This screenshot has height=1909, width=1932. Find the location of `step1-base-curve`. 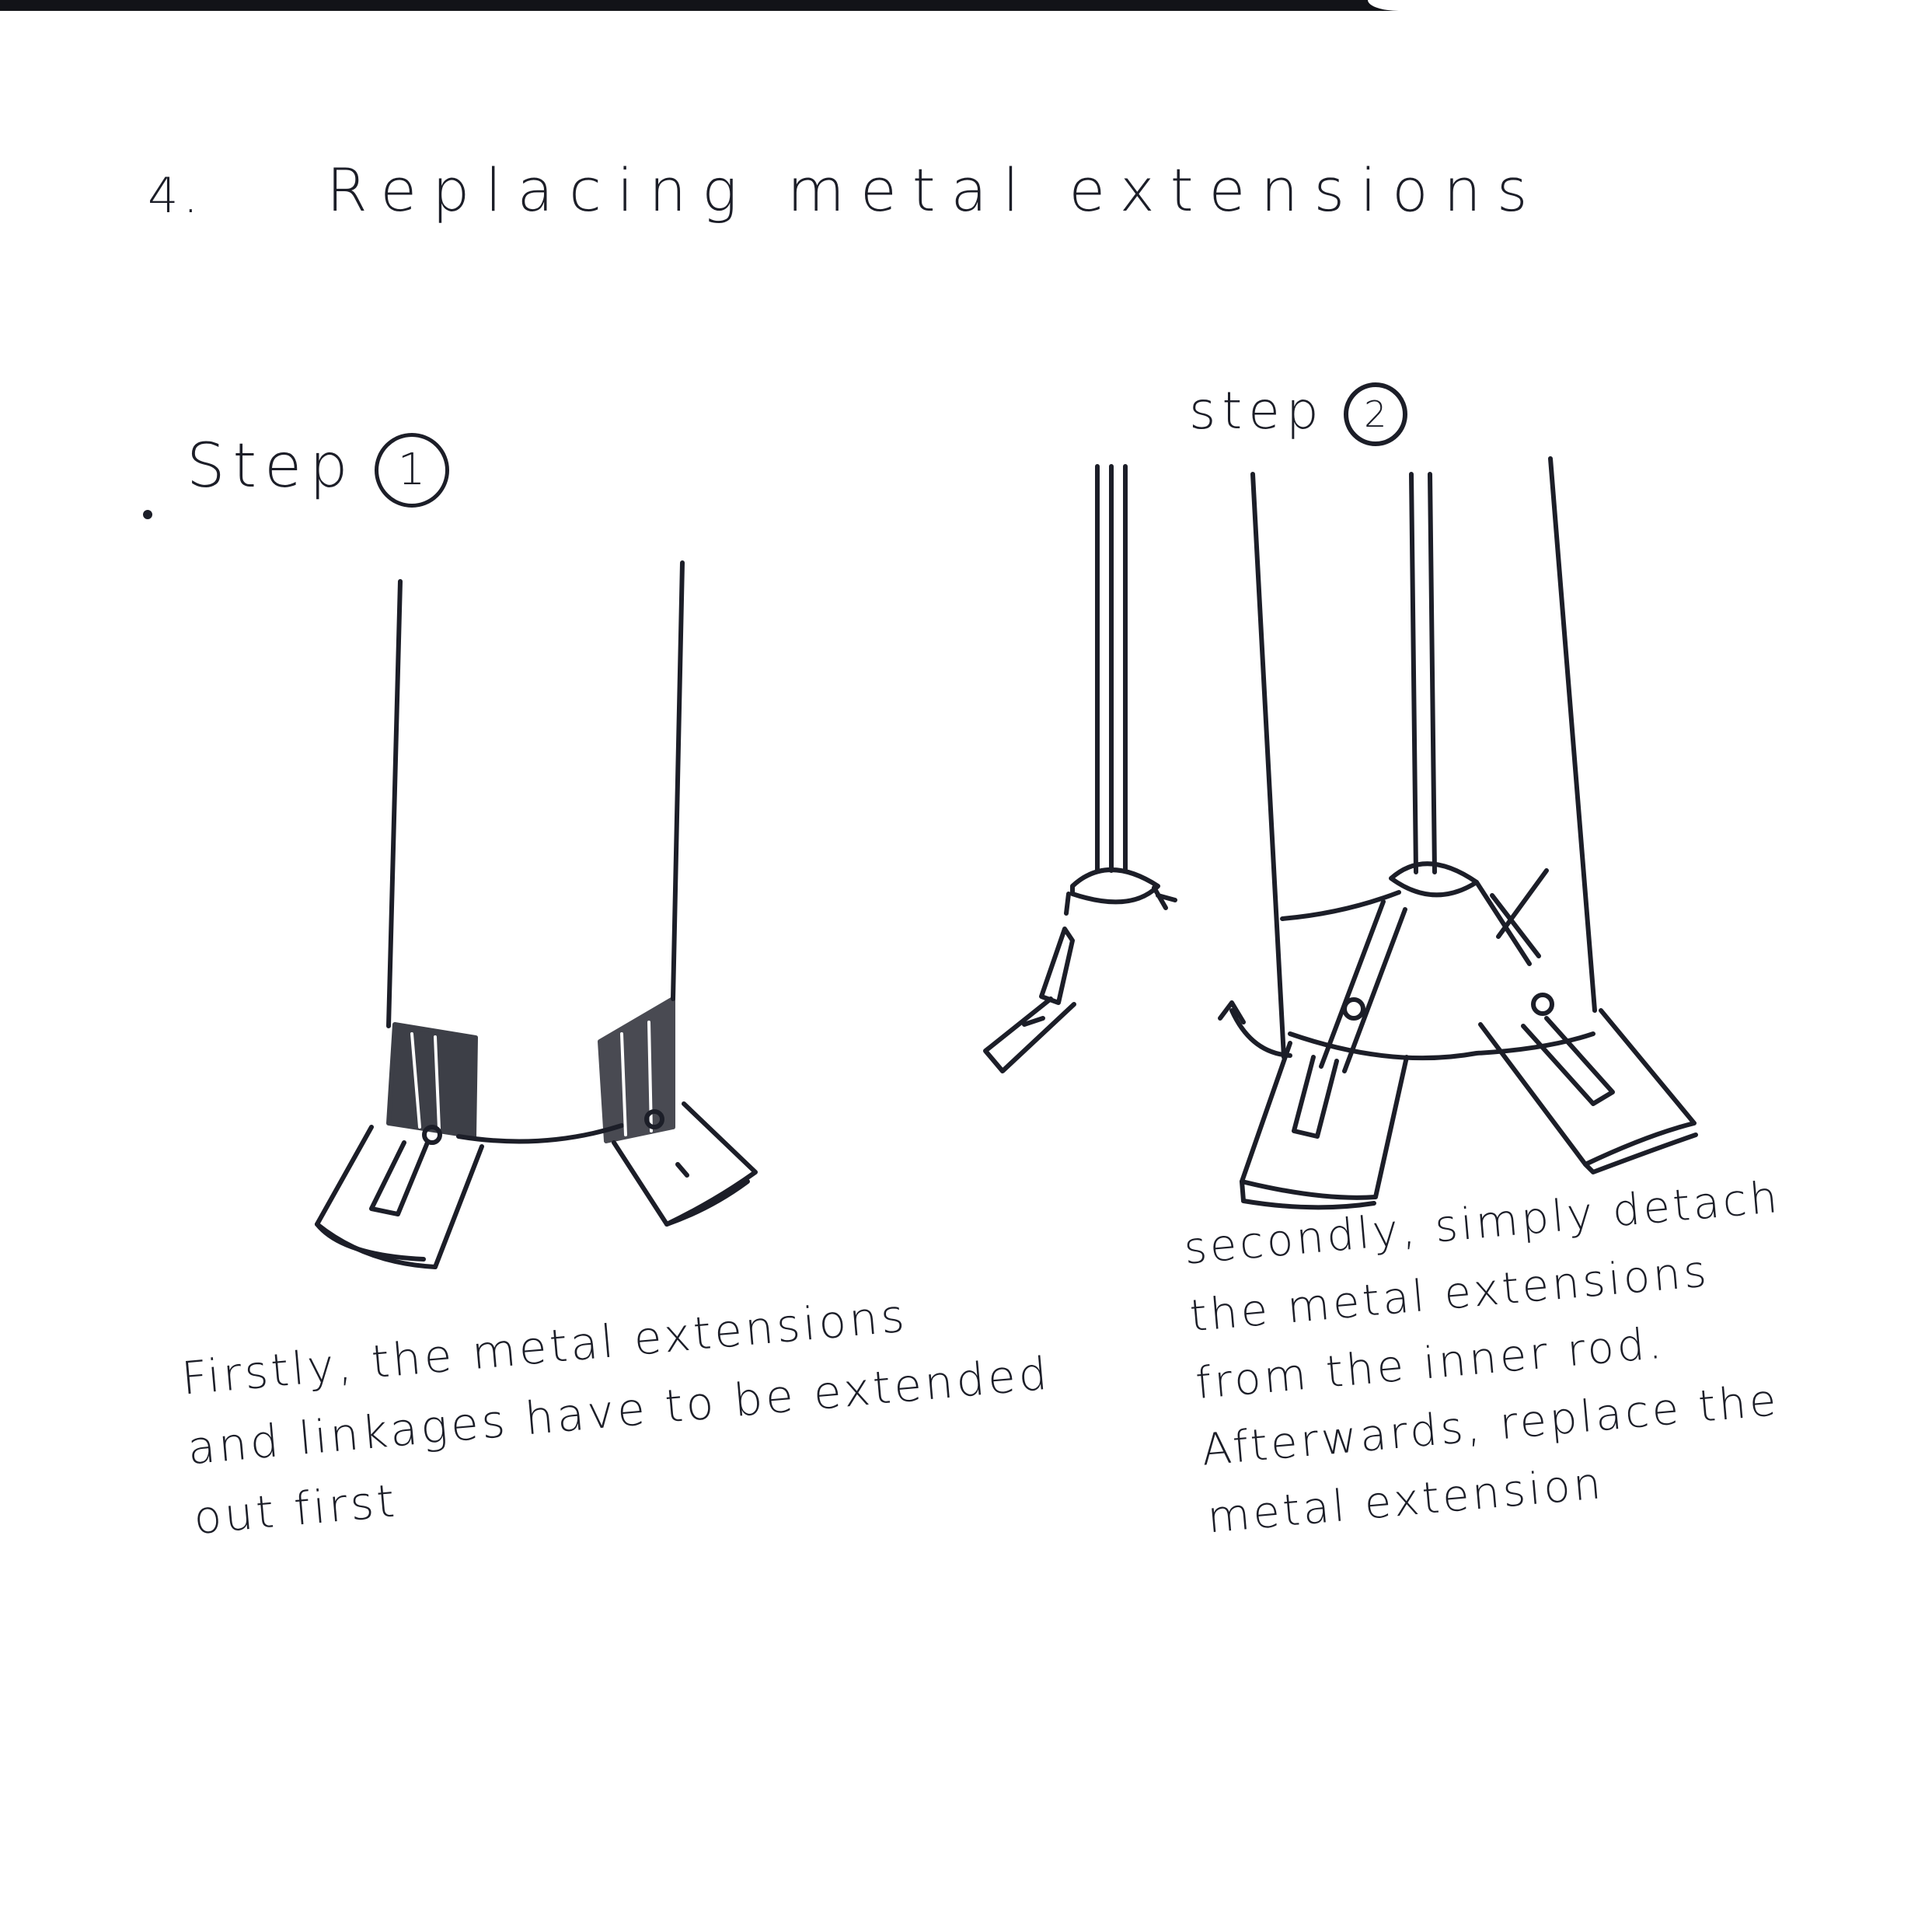

step1-base-curve is located at coordinates (540, 1133).